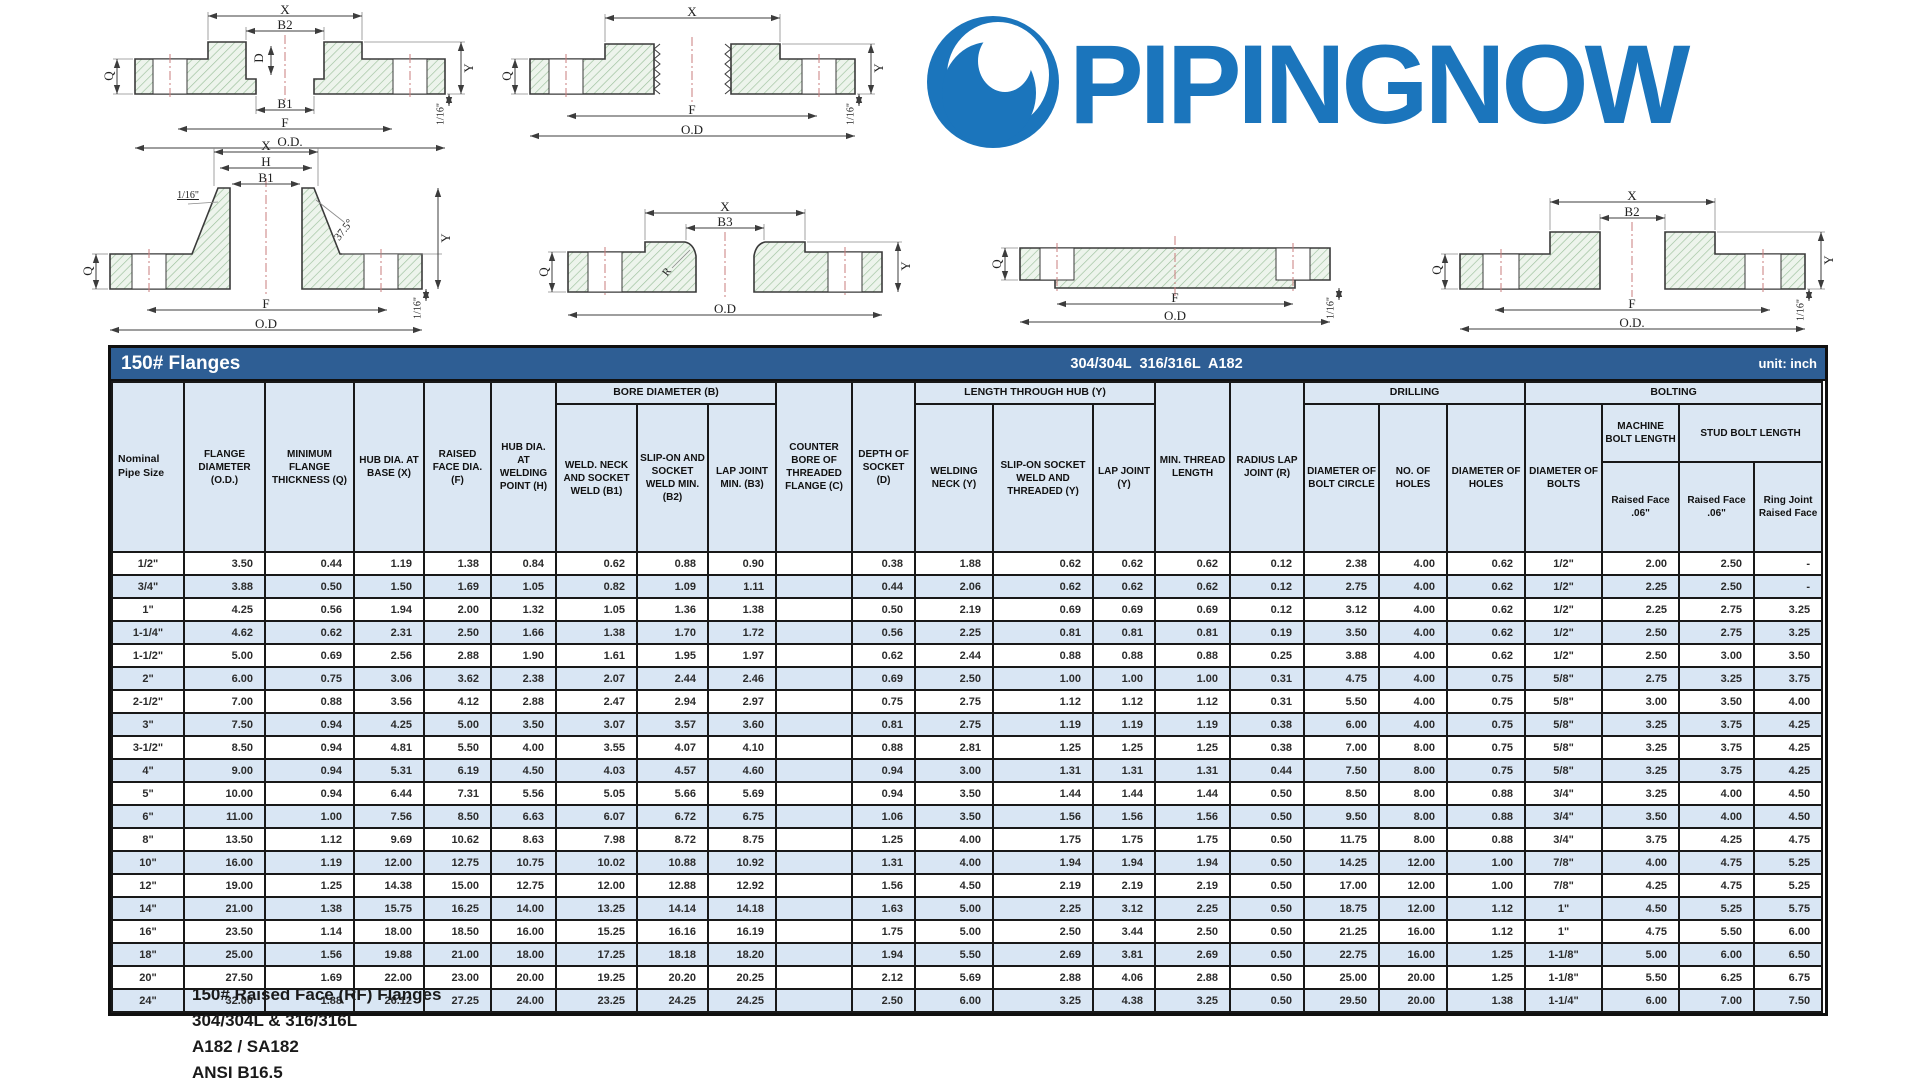 The height and width of the screenshot is (1086, 1920). What do you see at coordinates (224, 931) in the screenshot?
I see `cell: 23.50` at bounding box center [224, 931].